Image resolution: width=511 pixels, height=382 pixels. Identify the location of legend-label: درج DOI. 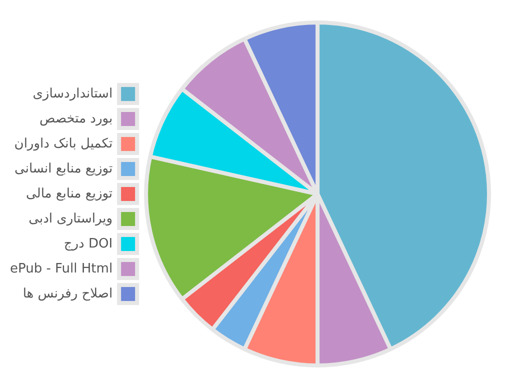
(88, 244).